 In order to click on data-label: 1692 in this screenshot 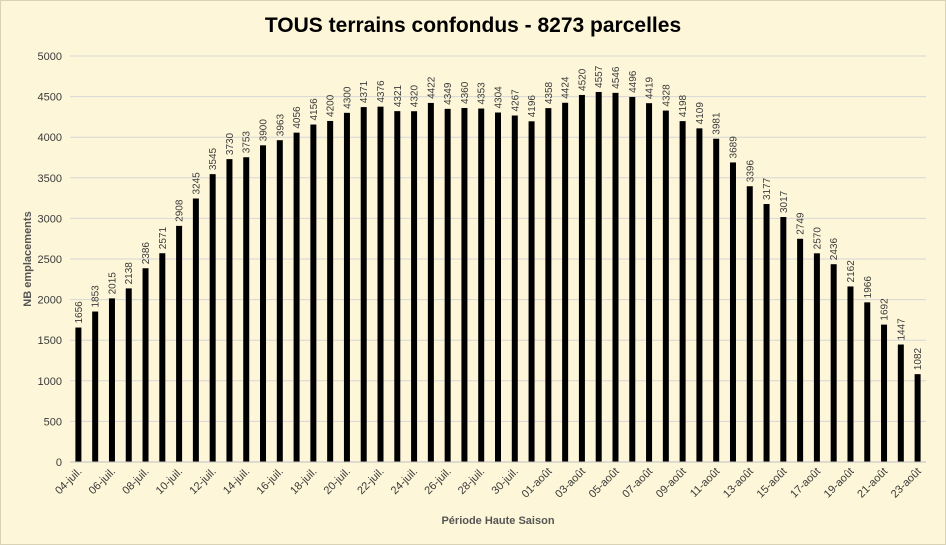, I will do `click(885, 309)`.